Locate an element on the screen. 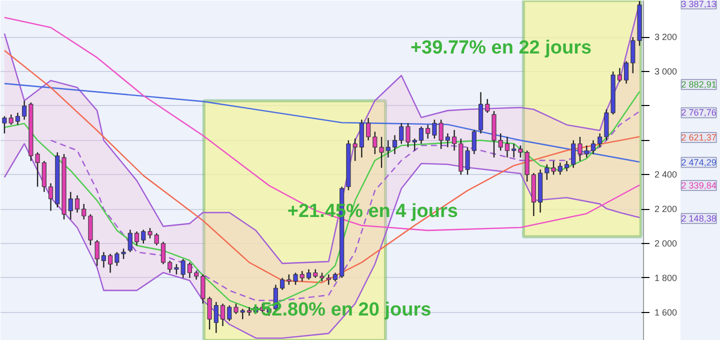 The width and height of the screenshot is (720, 340). annotation: +39.77% en 22 jours is located at coordinates (501, 48).